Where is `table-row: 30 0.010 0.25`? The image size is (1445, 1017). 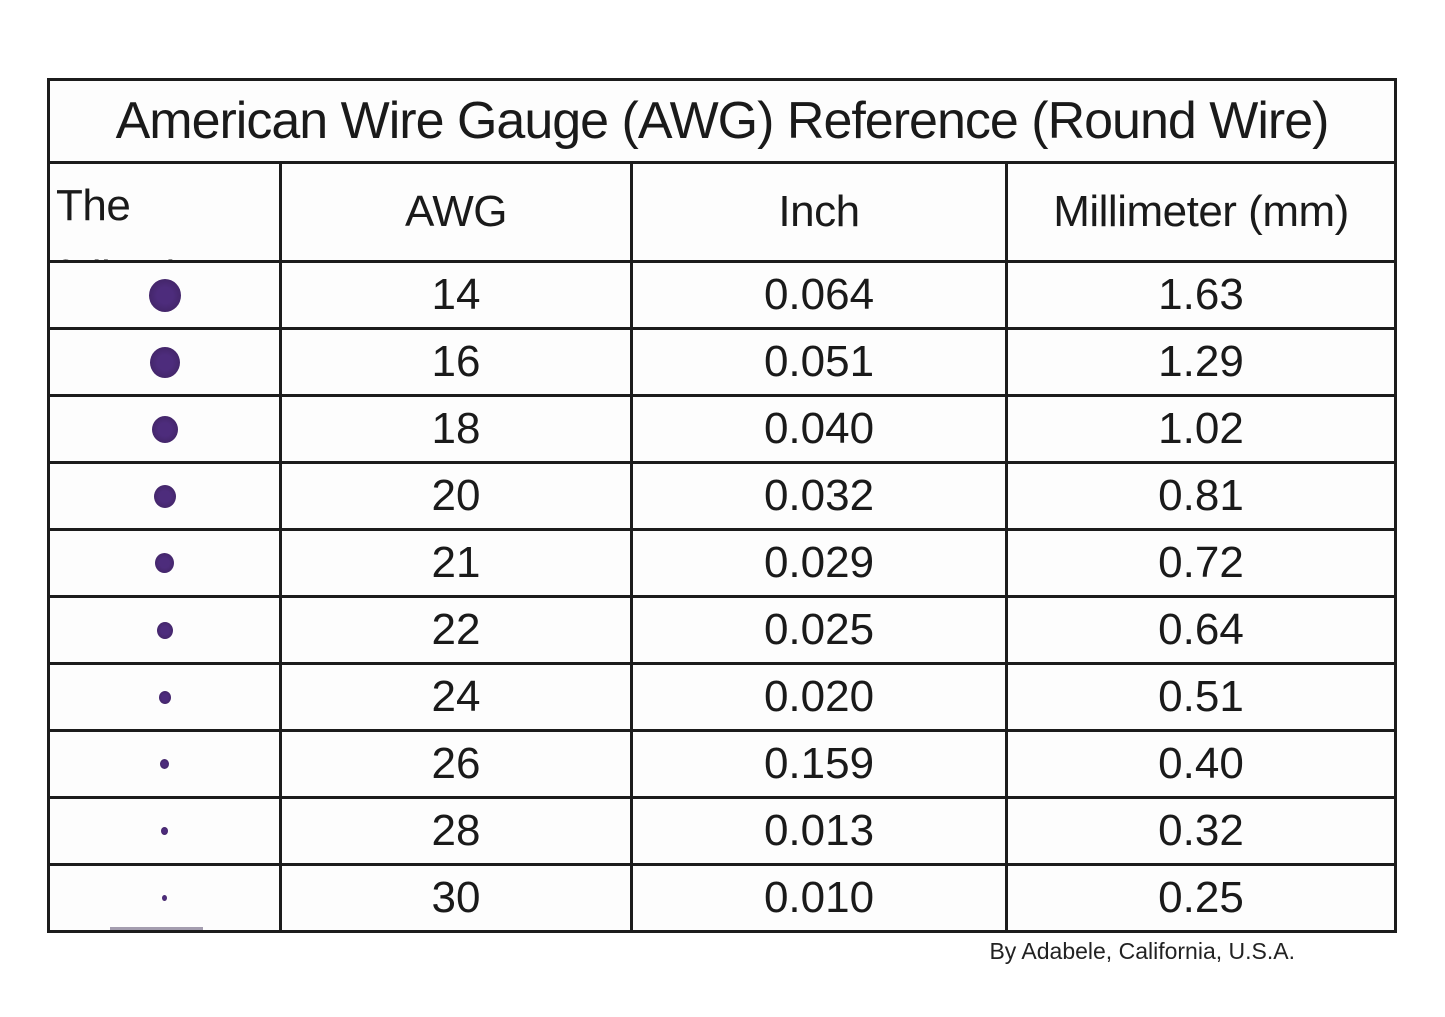
table-row: 30 0.010 0.25 is located at coordinates (722, 898).